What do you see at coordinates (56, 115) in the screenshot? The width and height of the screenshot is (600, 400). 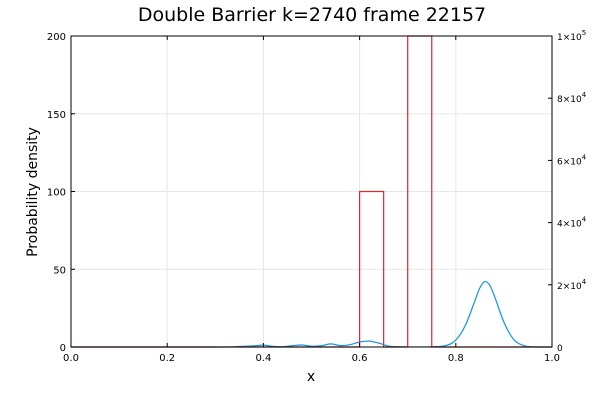 I see `y-tick-label: 150` at bounding box center [56, 115].